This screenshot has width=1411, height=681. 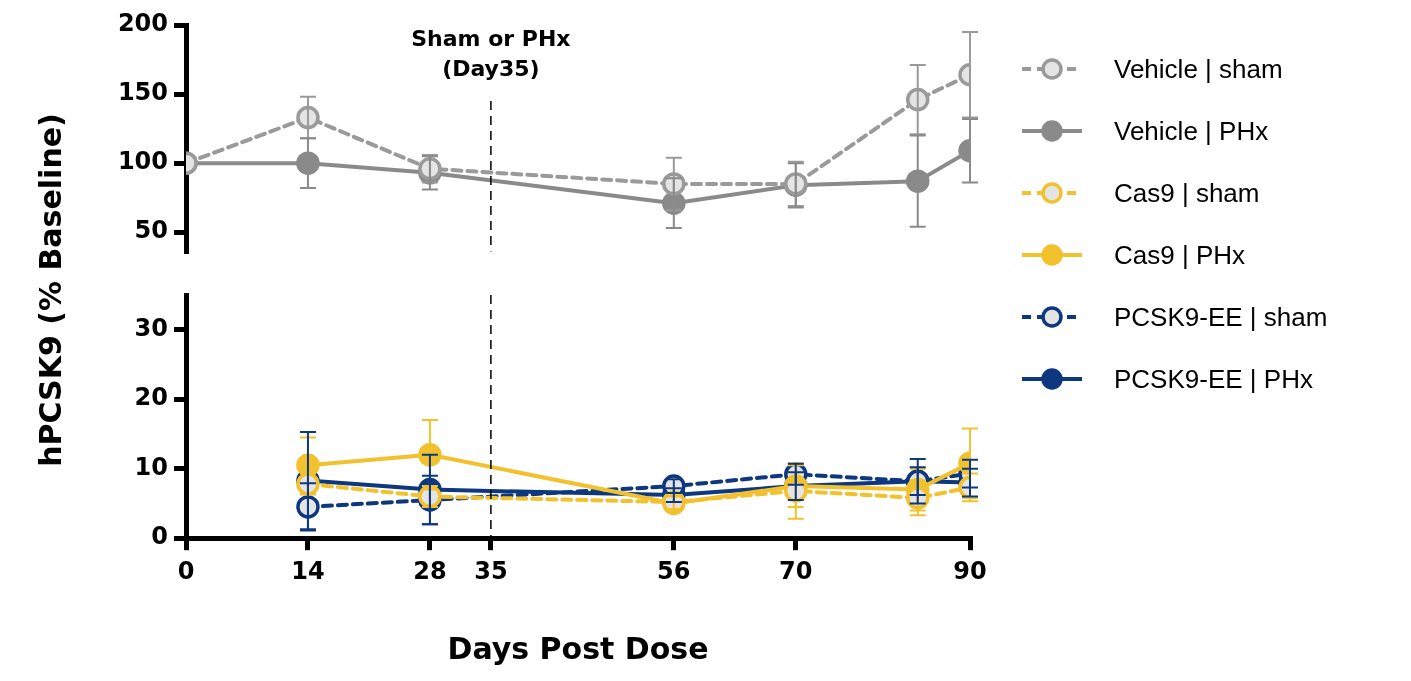 What do you see at coordinates (491, 570) in the screenshot?
I see `x-tick-label: 35` at bounding box center [491, 570].